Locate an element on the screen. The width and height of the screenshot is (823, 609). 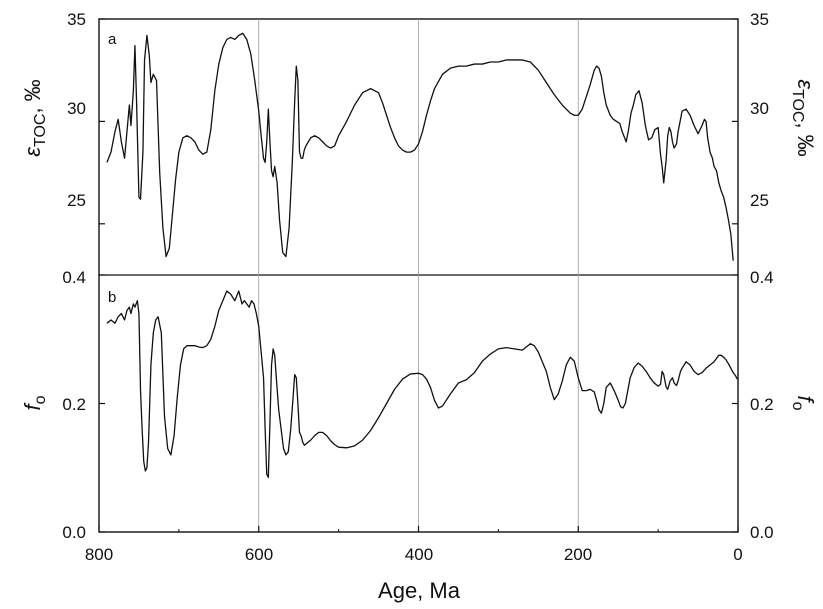
y-axis-title-b-right: fo is located at coordinates (803, 402).